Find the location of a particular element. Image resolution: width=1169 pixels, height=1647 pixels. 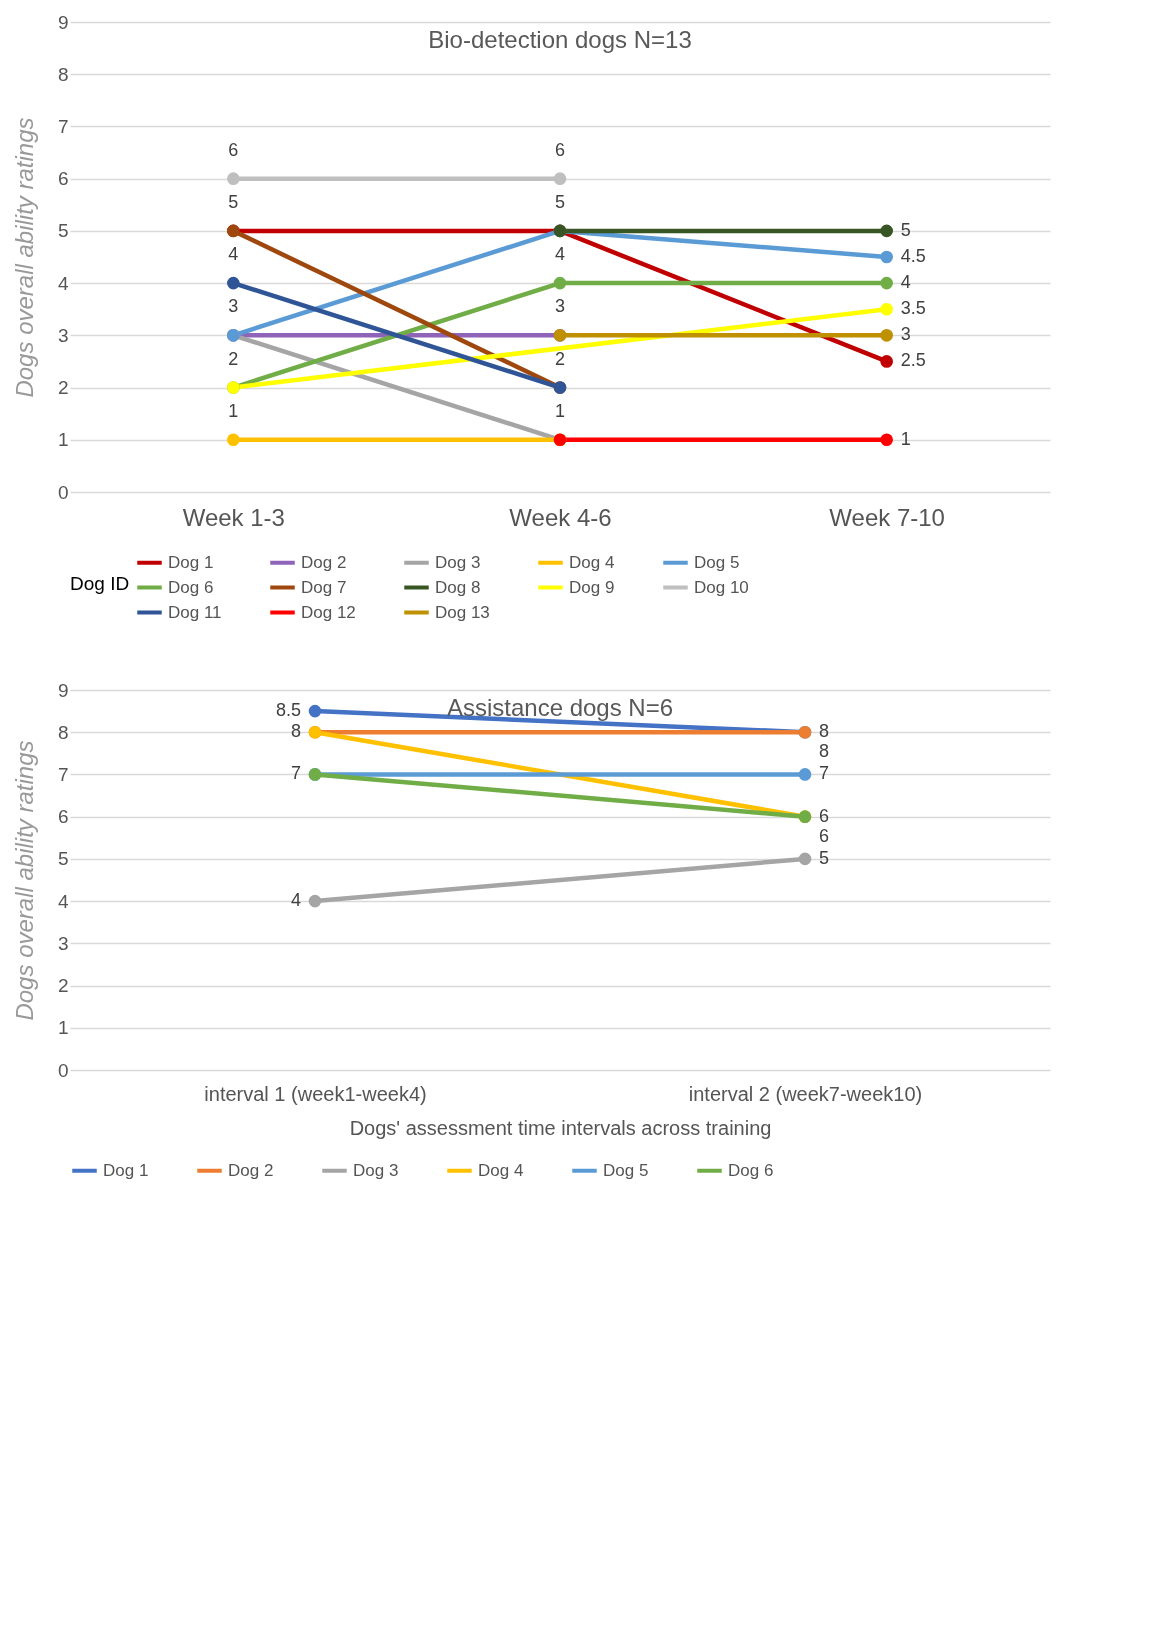

data-label: 8.5 is located at coordinates (288, 710).